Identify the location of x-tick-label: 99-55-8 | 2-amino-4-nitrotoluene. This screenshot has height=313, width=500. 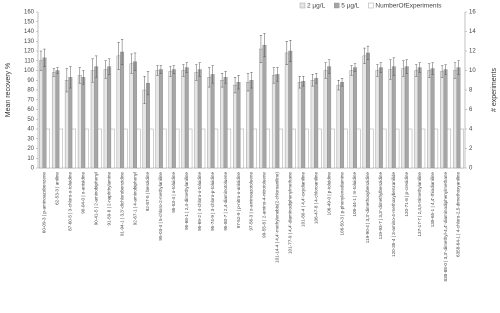
(264, 205).